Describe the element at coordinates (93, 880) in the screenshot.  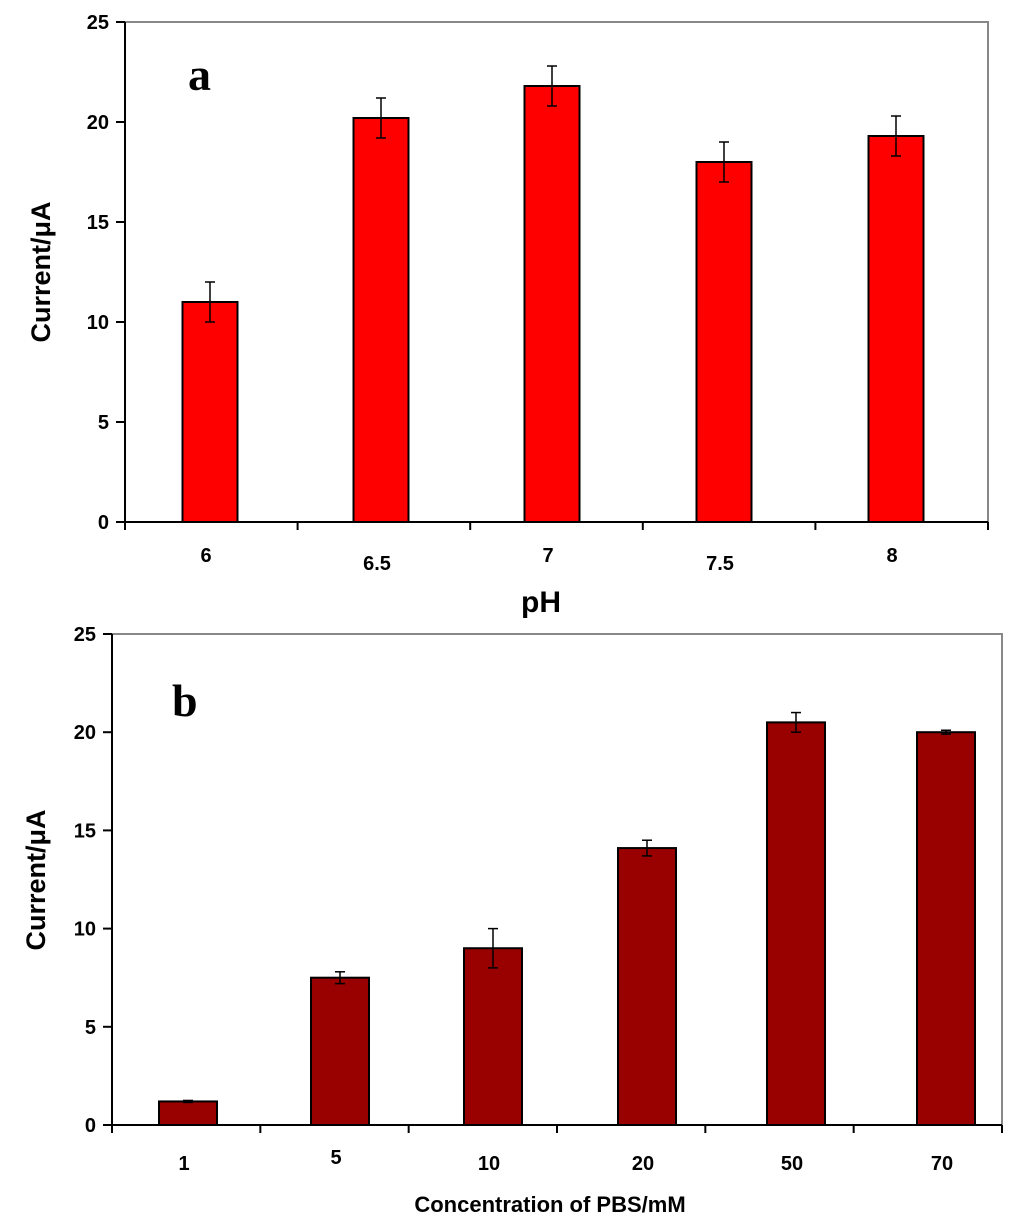
I see `chart-b-y-ticks: 0 5 10 15 20 25` at that location.